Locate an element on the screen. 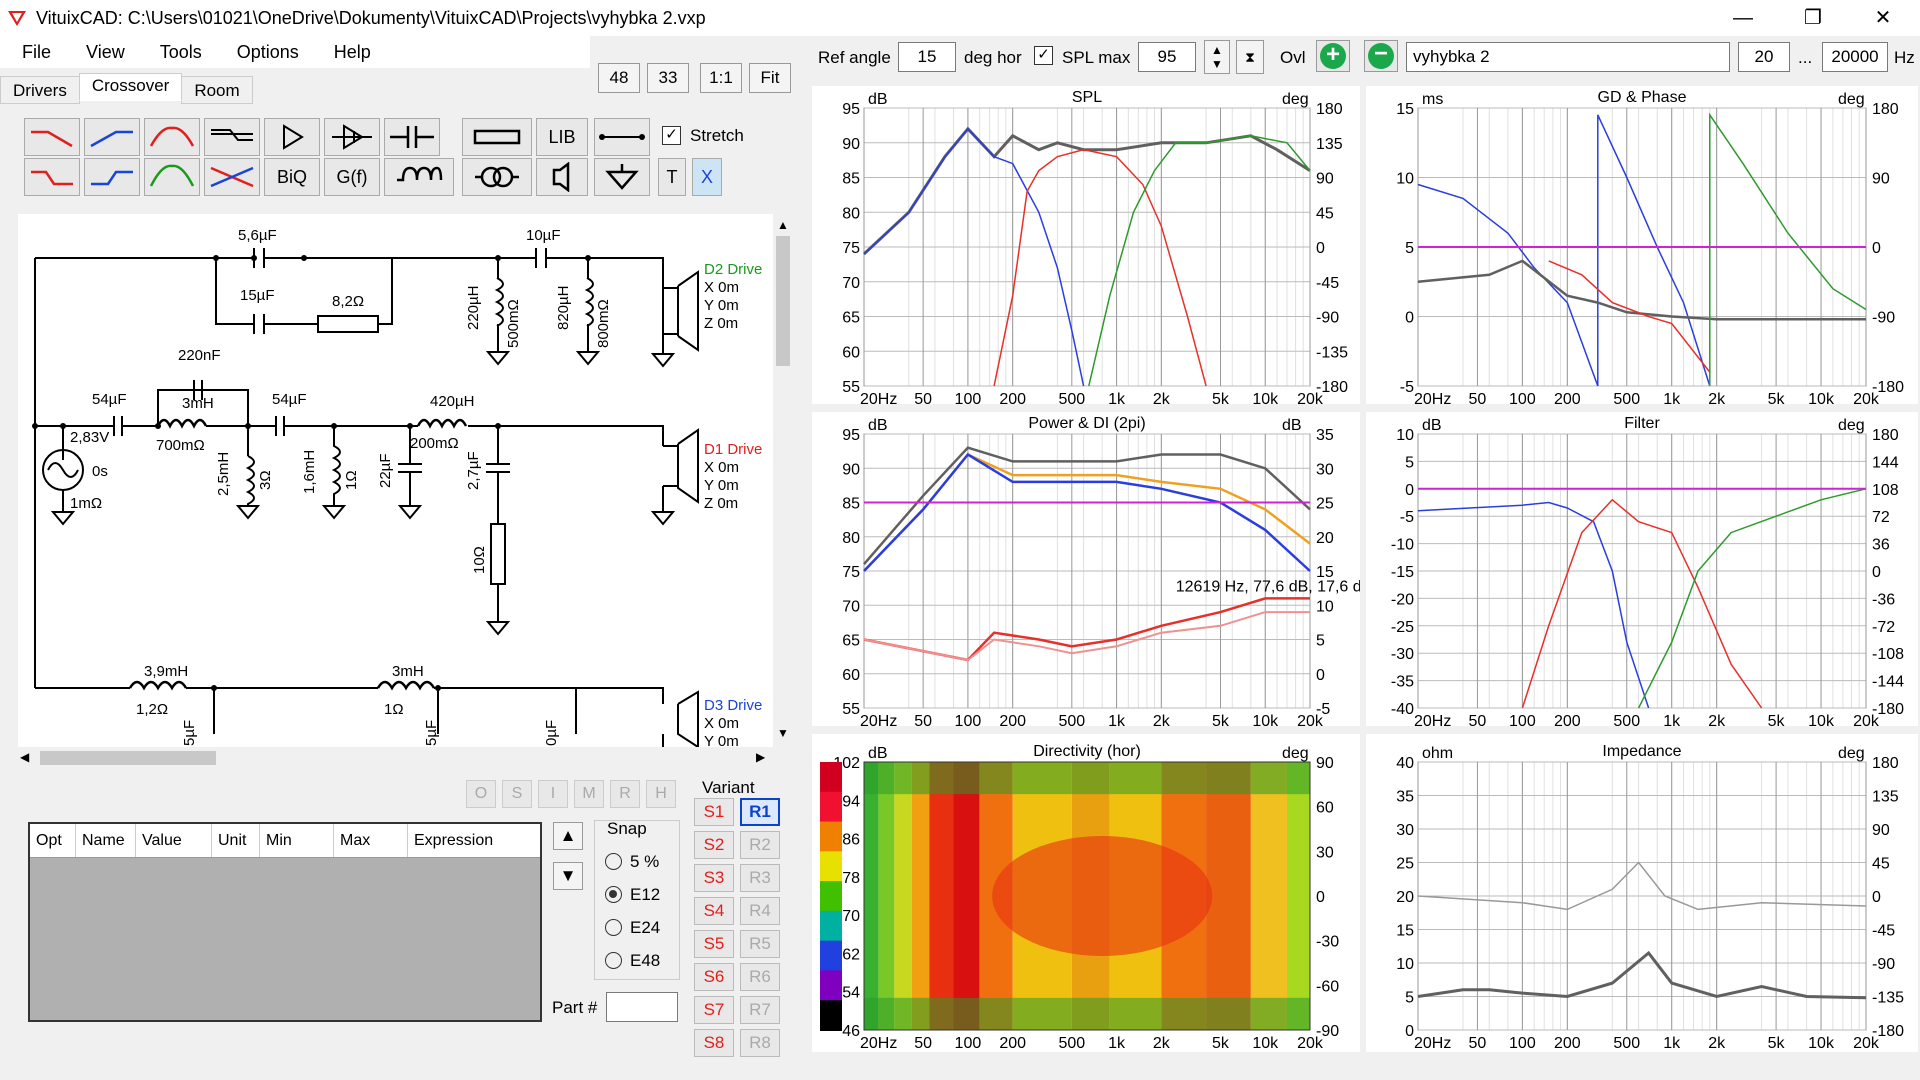 The image size is (1920, 1080). label-c3: 10µF is located at coordinates (543, 235).